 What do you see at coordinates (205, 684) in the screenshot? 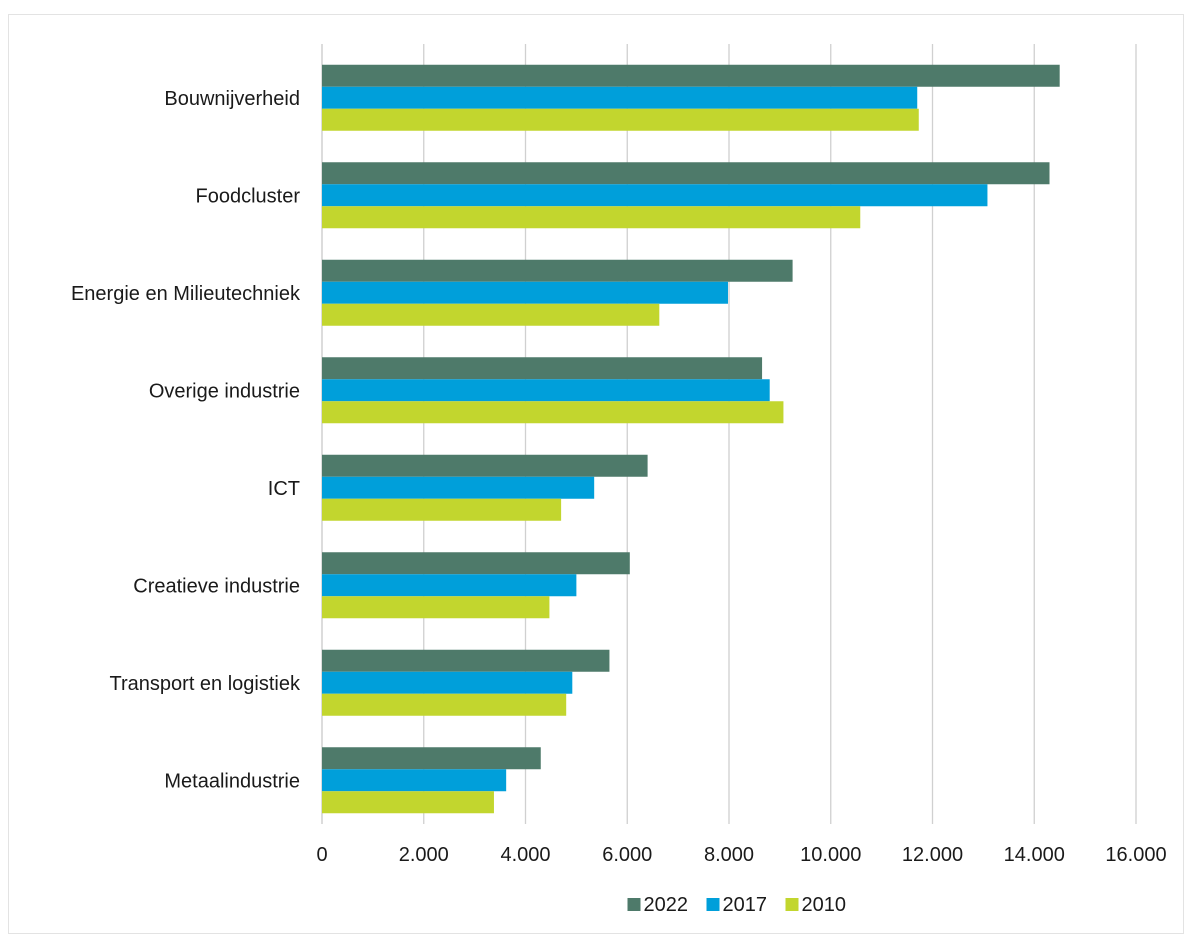
I see `category-label-6: Transport en logistiek` at bounding box center [205, 684].